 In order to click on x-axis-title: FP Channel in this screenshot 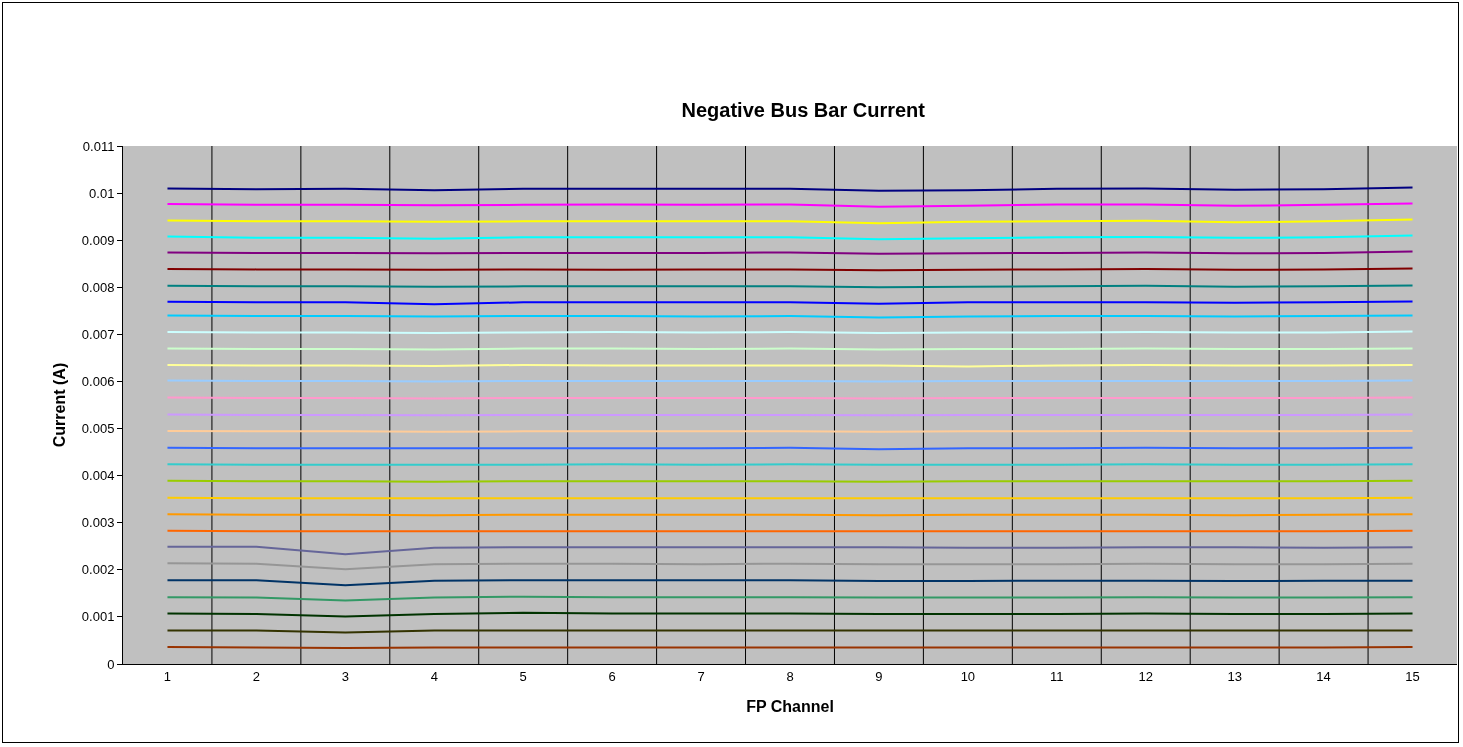, I will do `click(790, 707)`.